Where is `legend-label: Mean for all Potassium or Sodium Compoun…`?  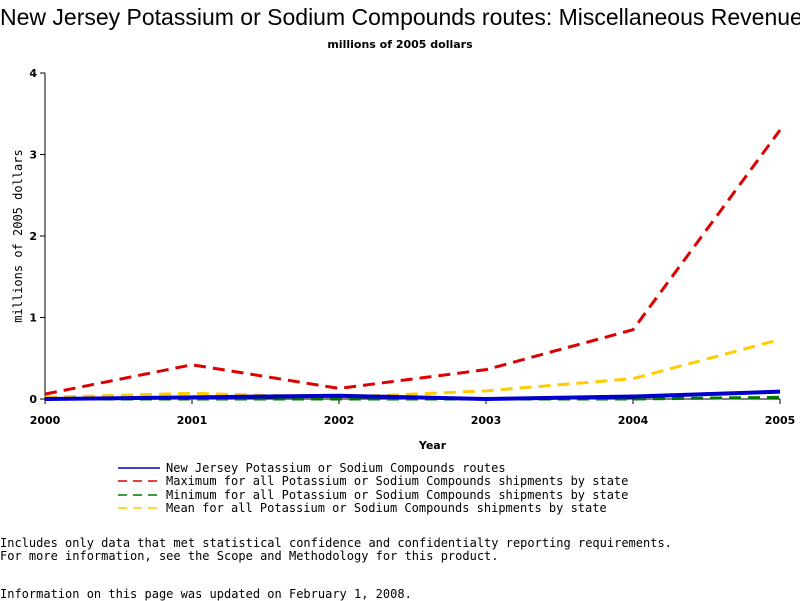
legend-label: Mean for all Potassium or Sodium Compoun… is located at coordinates (386, 508).